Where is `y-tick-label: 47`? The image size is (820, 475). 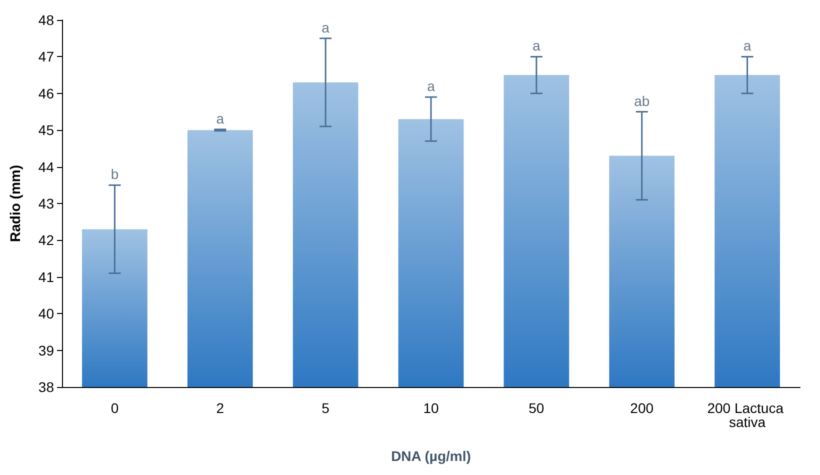
y-tick-label: 47 is located at coordinates (46, 56).